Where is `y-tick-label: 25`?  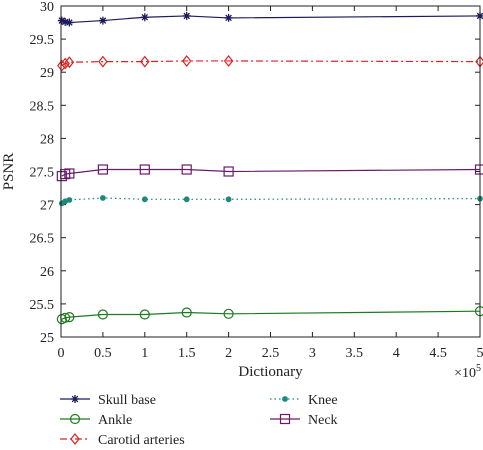 y-tick-label: 25 is located at coordinates (47, 338).